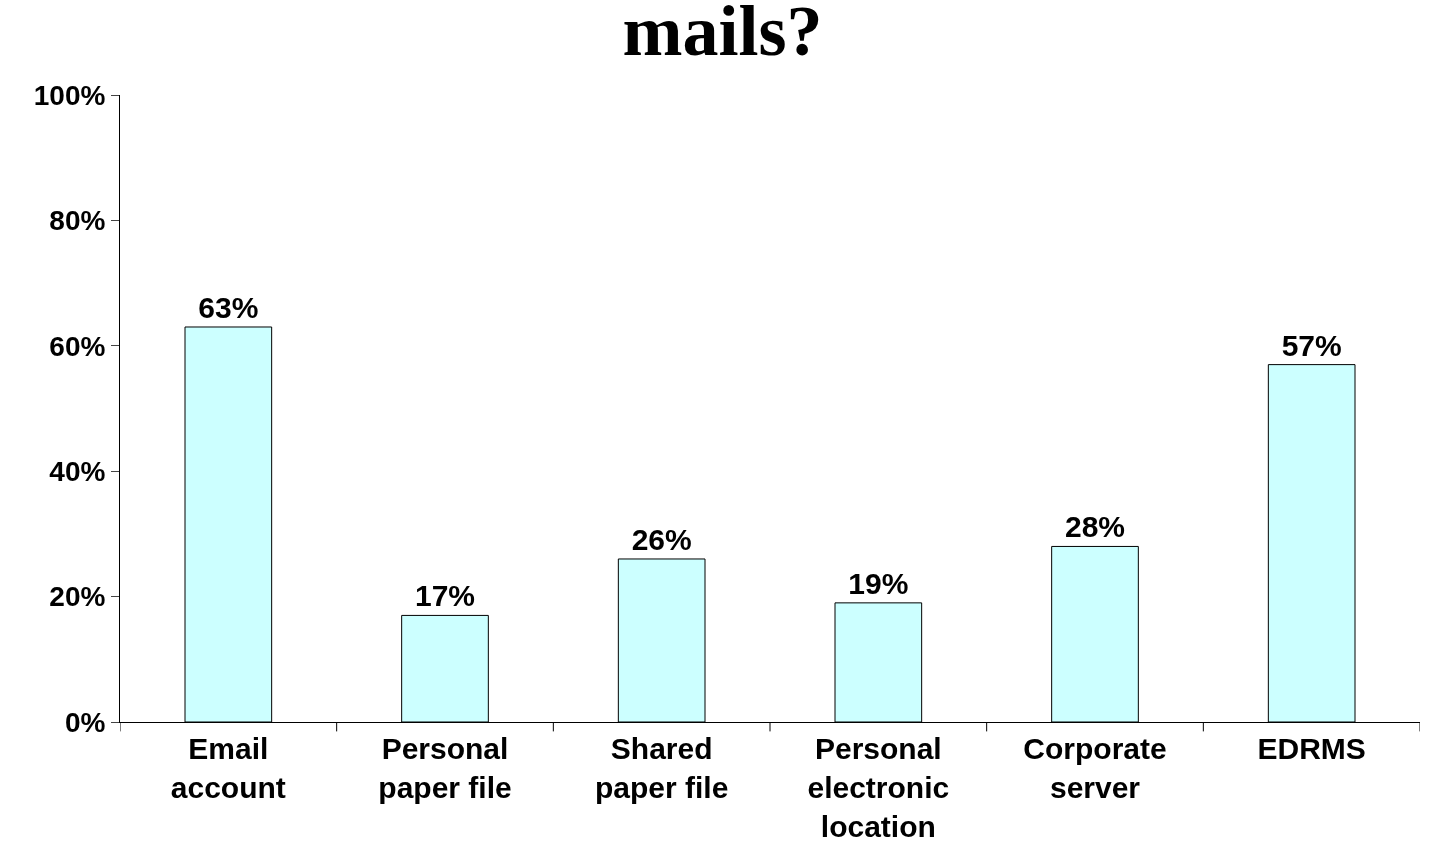 The image size is (1445, 862). Describe the element at coordinates (878, 787) in the screenshot. I see `x-tick-label: Personal electronic location` at that location.